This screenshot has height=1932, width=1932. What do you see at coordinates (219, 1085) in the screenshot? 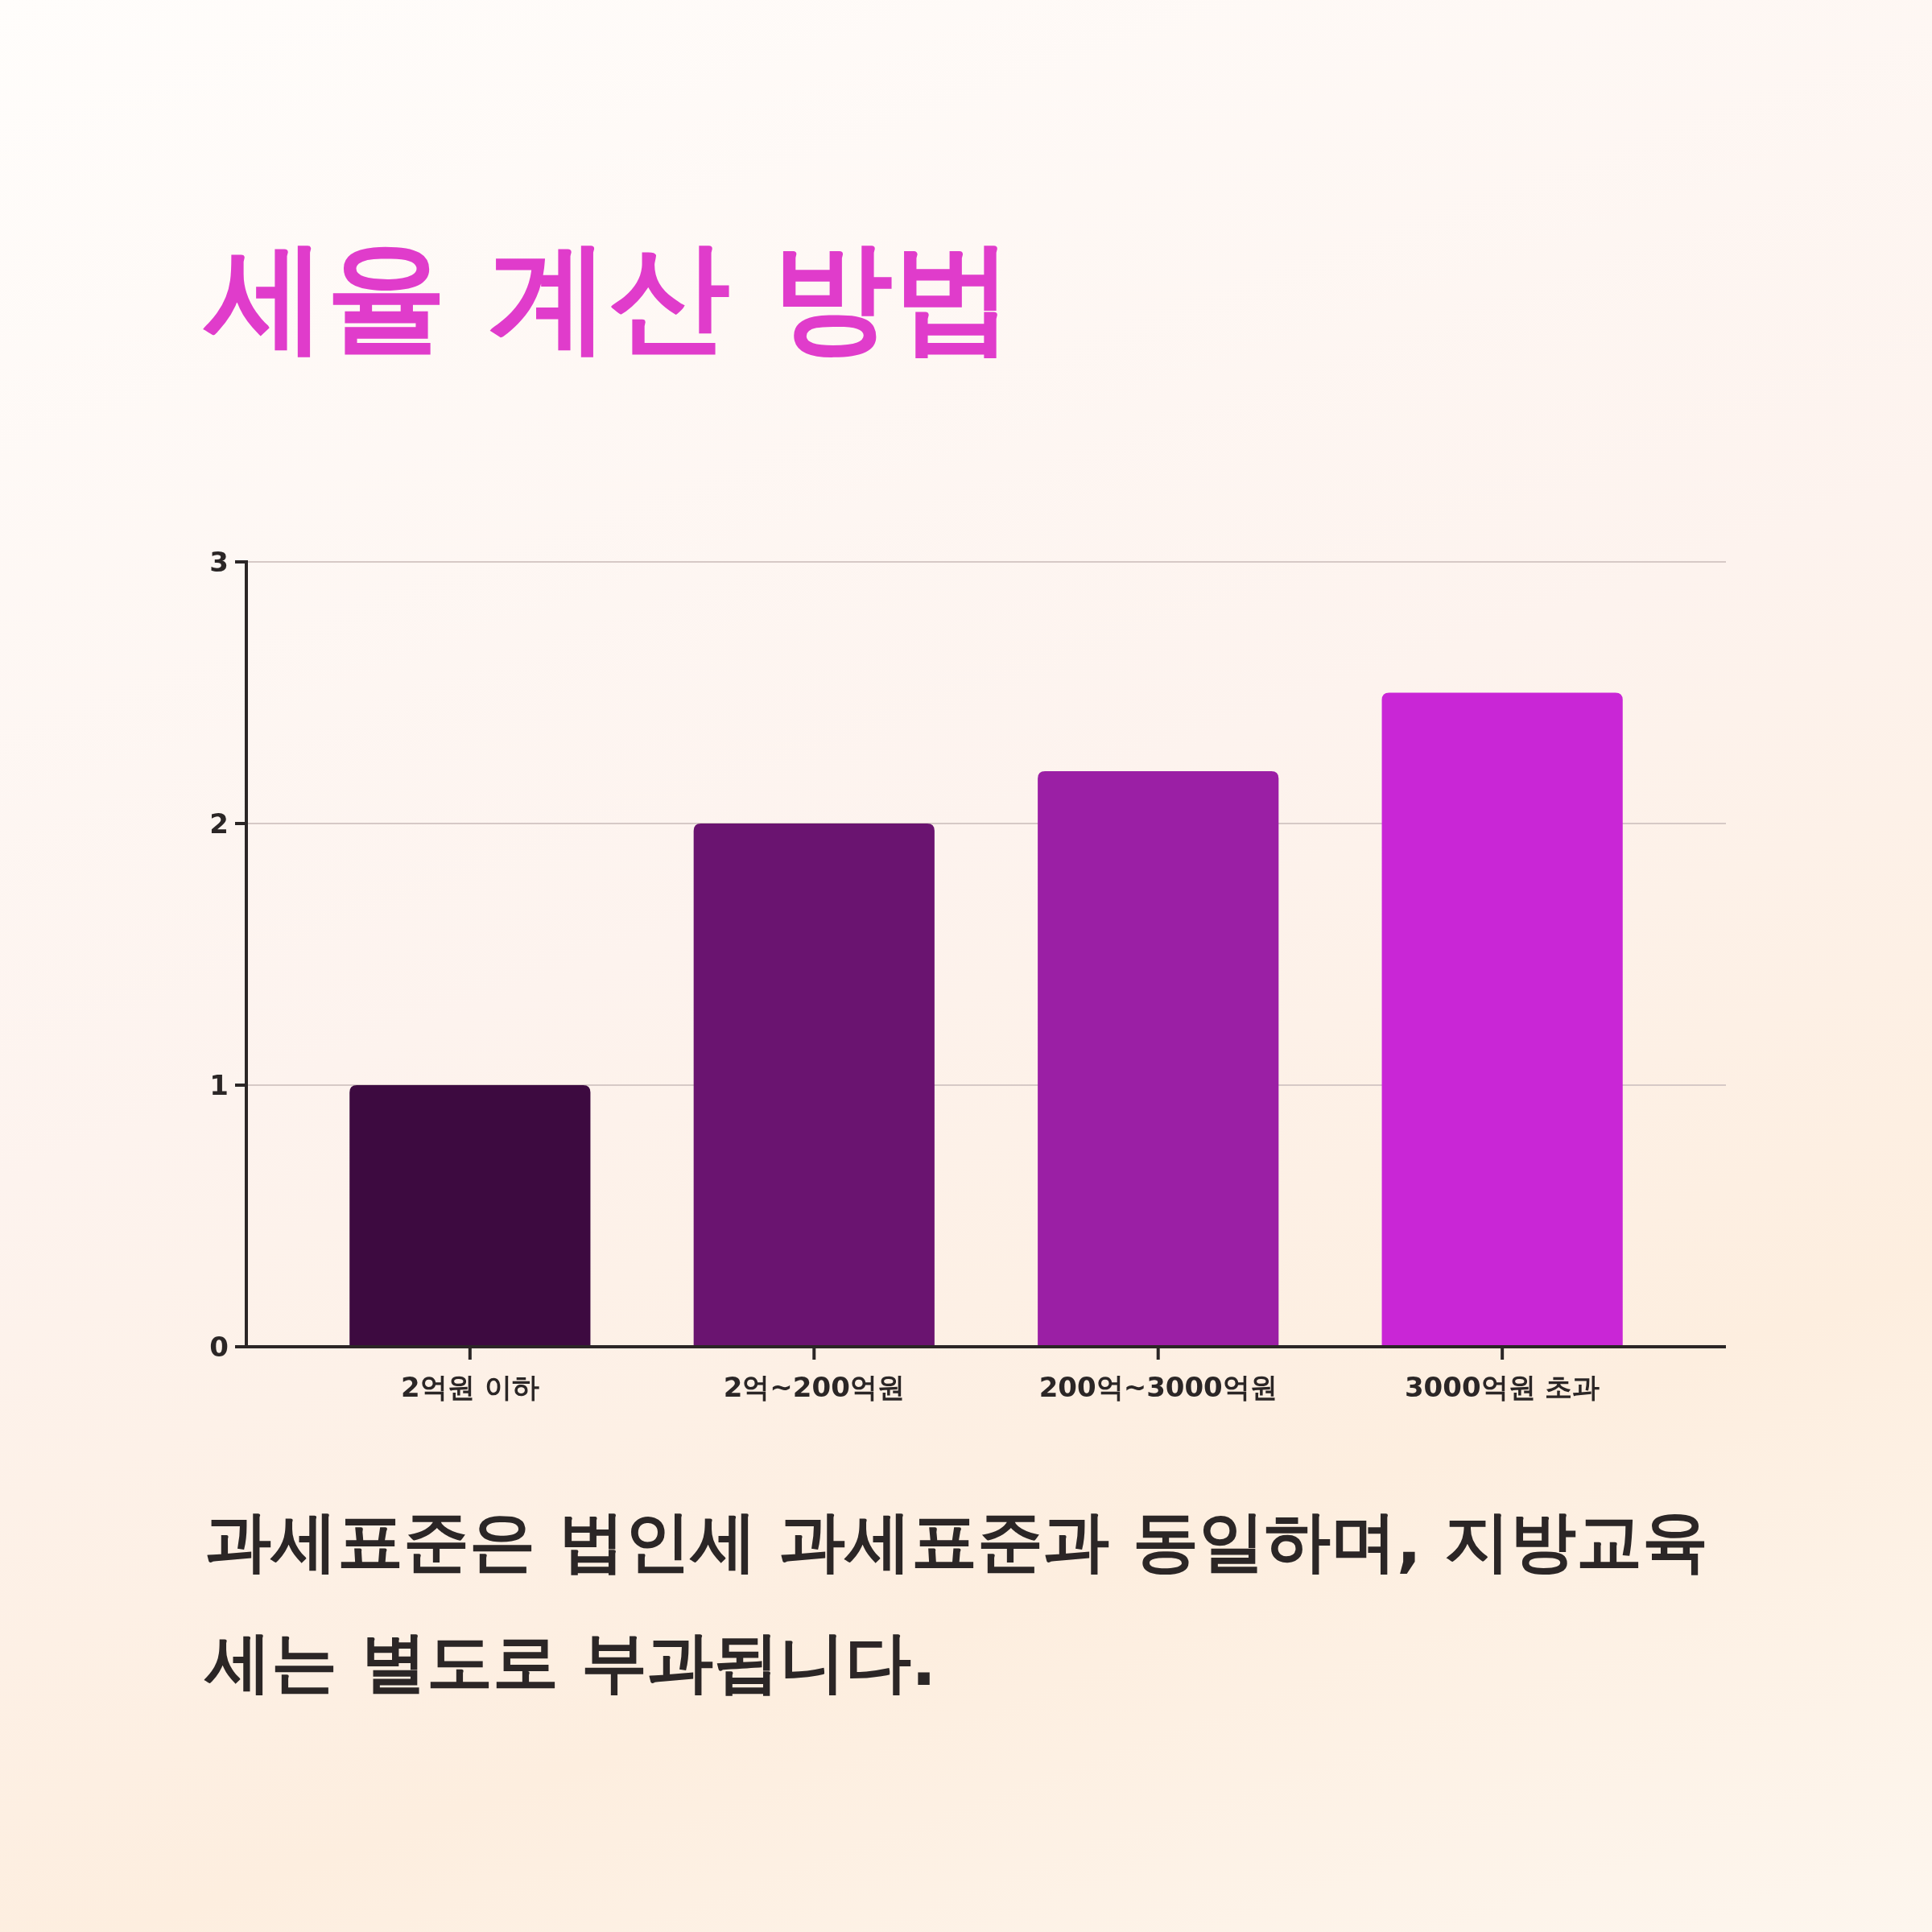
I see `y-tick-label: 1` at bounding box center [219, 1085].